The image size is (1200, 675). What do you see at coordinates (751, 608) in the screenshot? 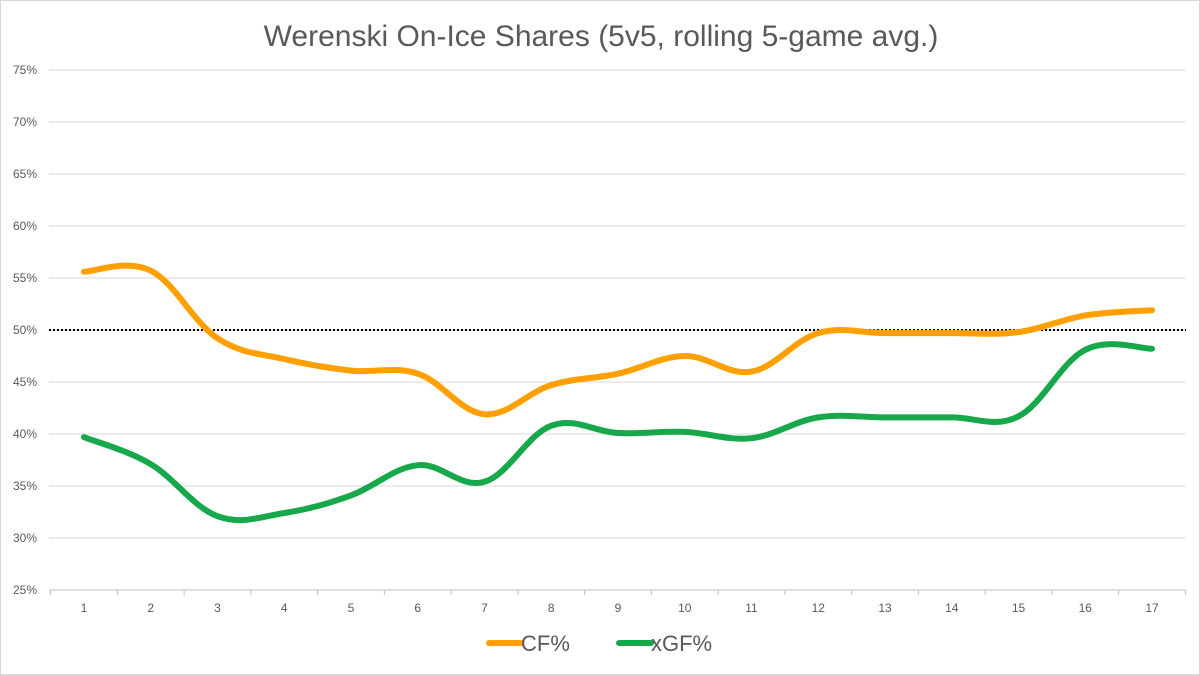
I see `x-tick-label: 11` at bounding box center [751, 608].